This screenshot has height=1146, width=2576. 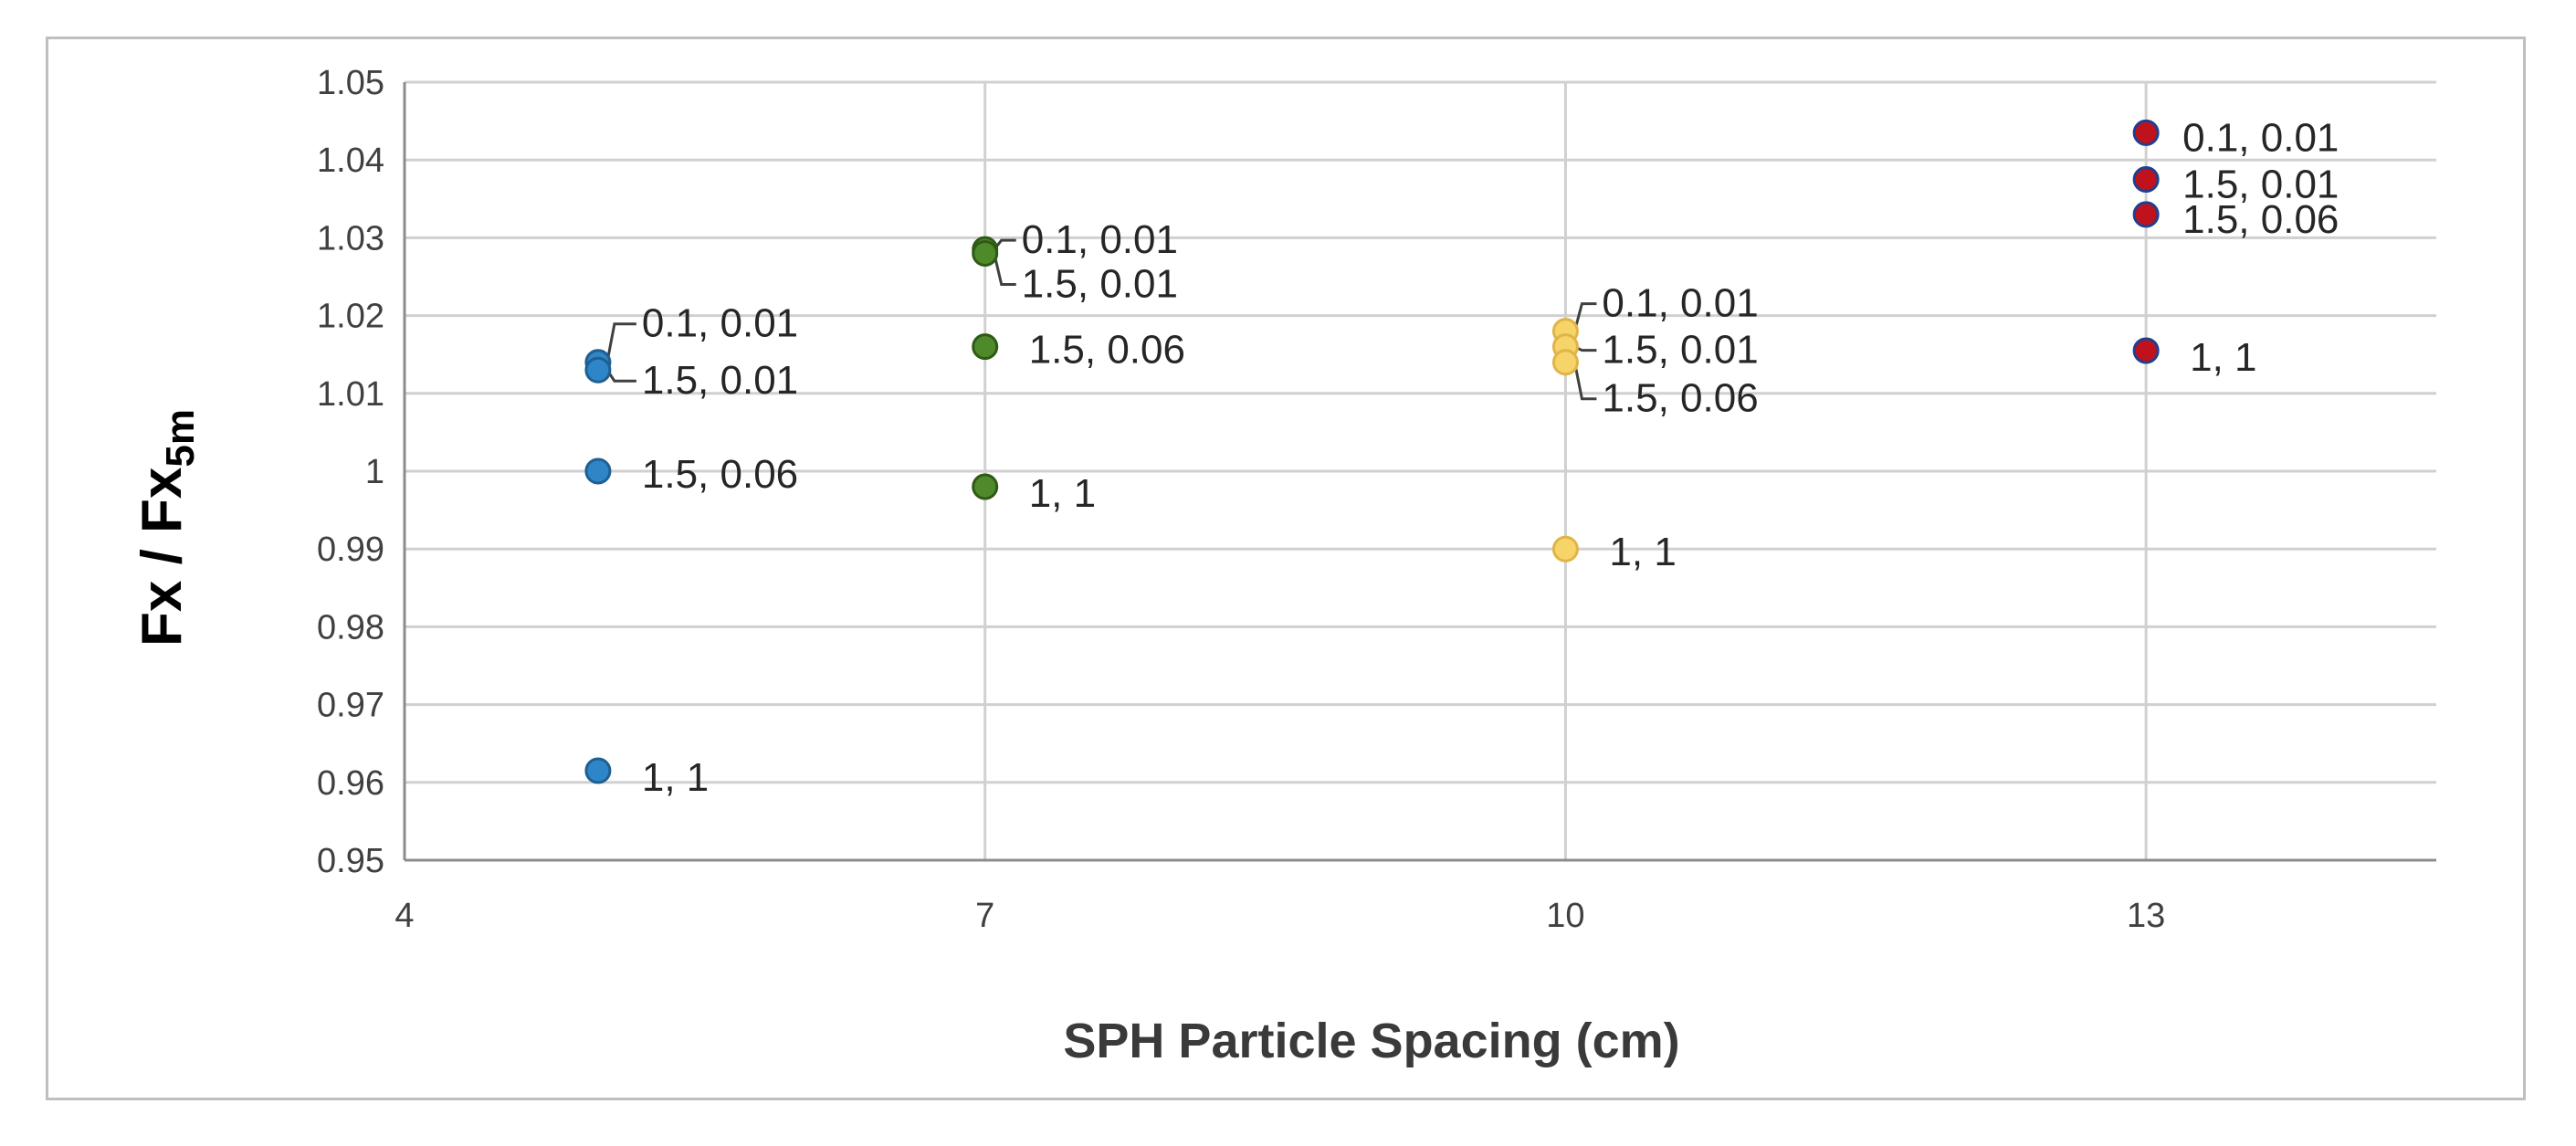 I want to click on y-axis-title-subscript: 5m, so click(x=180, y=439).